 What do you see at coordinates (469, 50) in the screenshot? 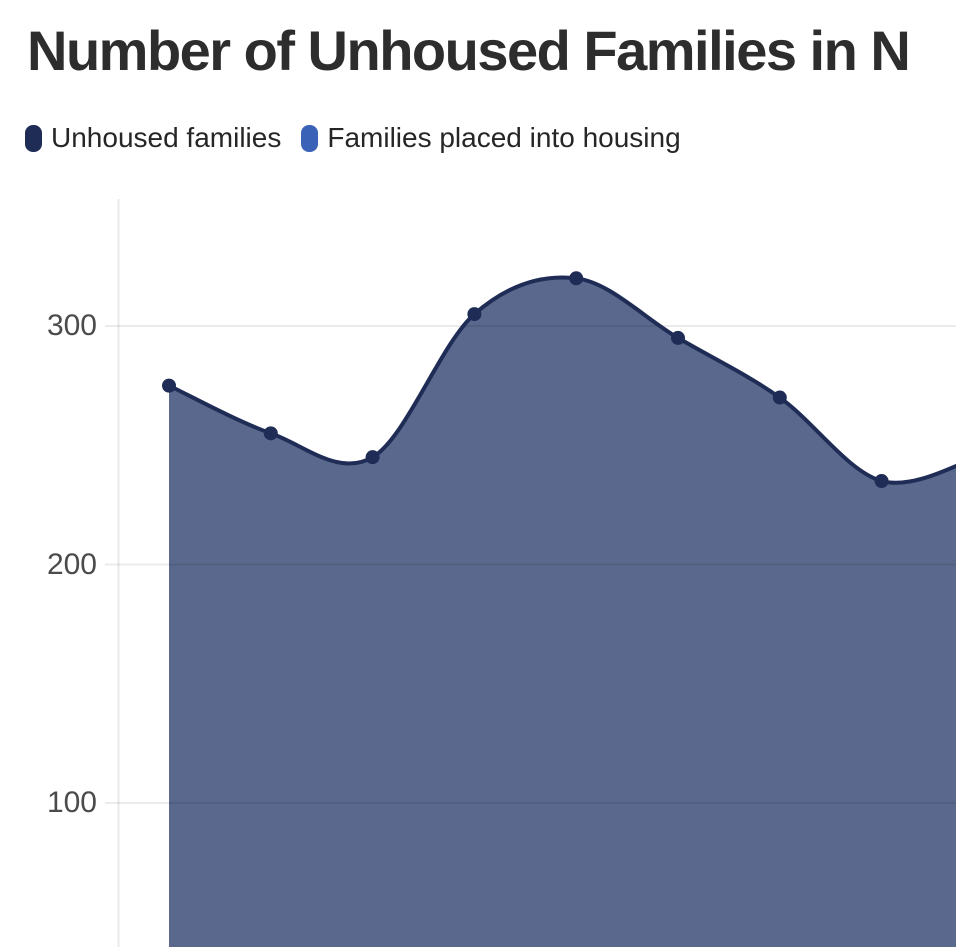
I see `chart-title: Number of Unhoused Families in N` at bounding box center [469, 50].